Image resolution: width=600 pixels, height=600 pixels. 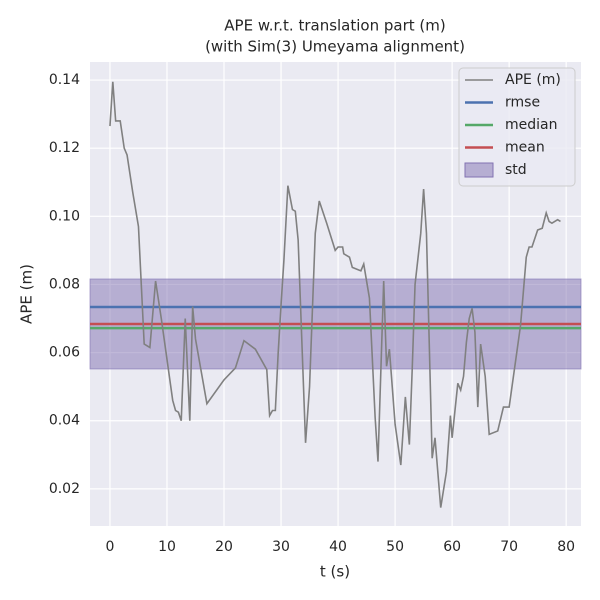 What do you see at coordinates (395, 547) in the screenshot?
I see `x-tick-label: 50` at bounding box center [395, 547].